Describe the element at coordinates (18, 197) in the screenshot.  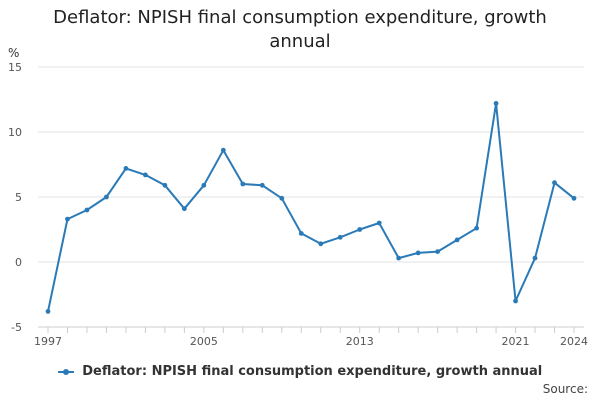
I see `y-tick-label: 5` at that location.